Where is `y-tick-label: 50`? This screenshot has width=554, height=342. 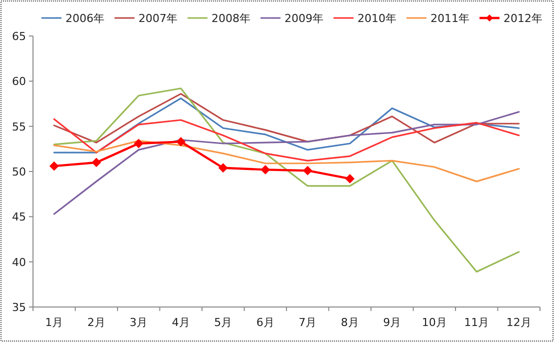
y-tick-label: 50 is located at coordinates (19, 172).